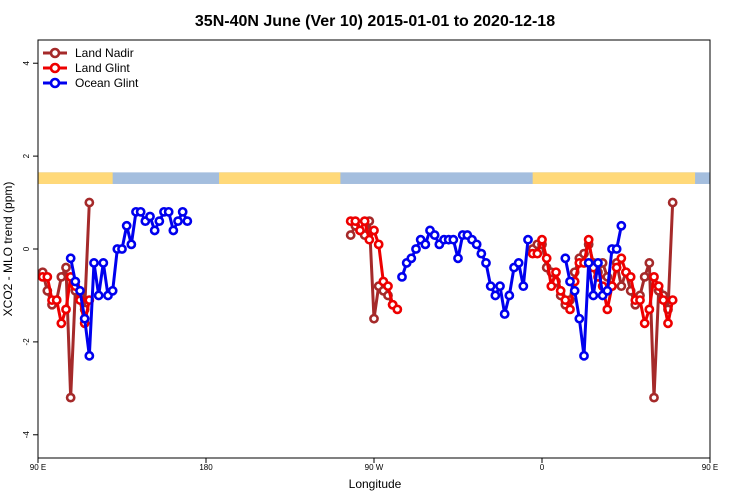 Image resolution: width=750 pixels, height=500 pixels. I want to click on legend-label: Land Glint, so click(102, 68).